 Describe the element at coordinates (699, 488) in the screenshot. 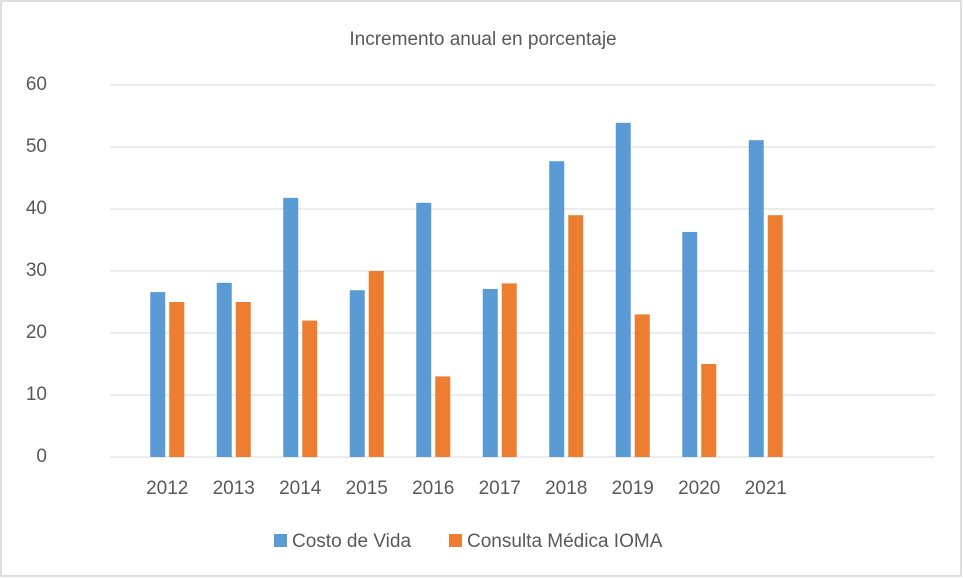

I see `x-tick-label: 2020` at that location.